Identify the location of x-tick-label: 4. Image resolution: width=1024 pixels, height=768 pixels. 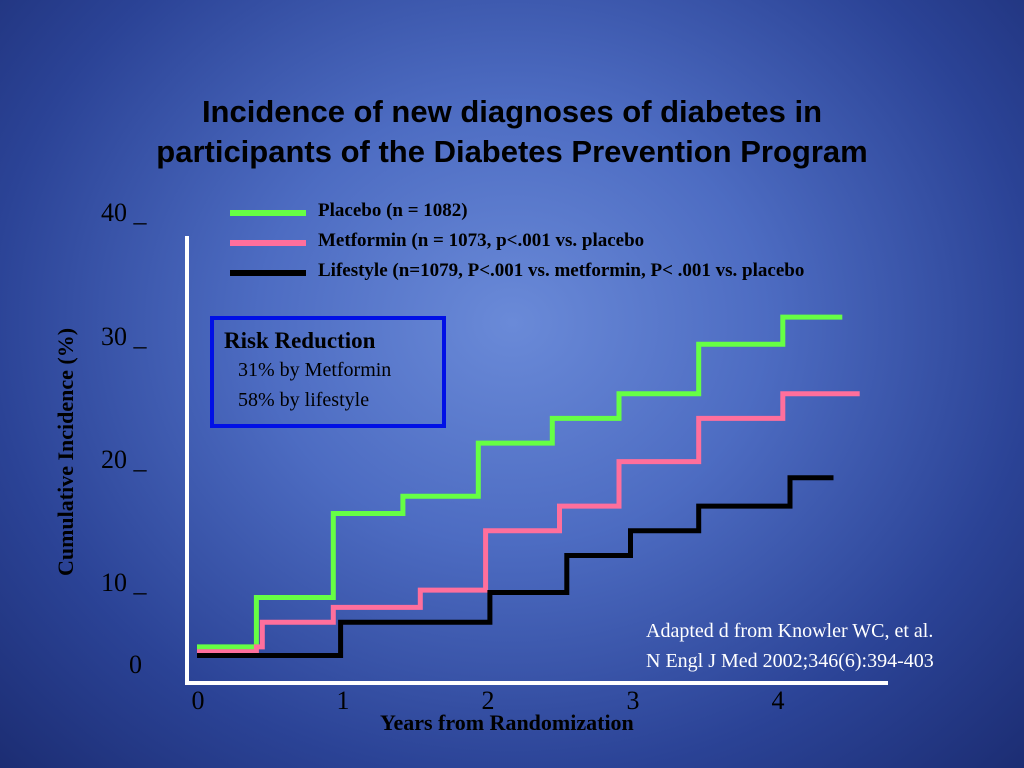
(778, 700).